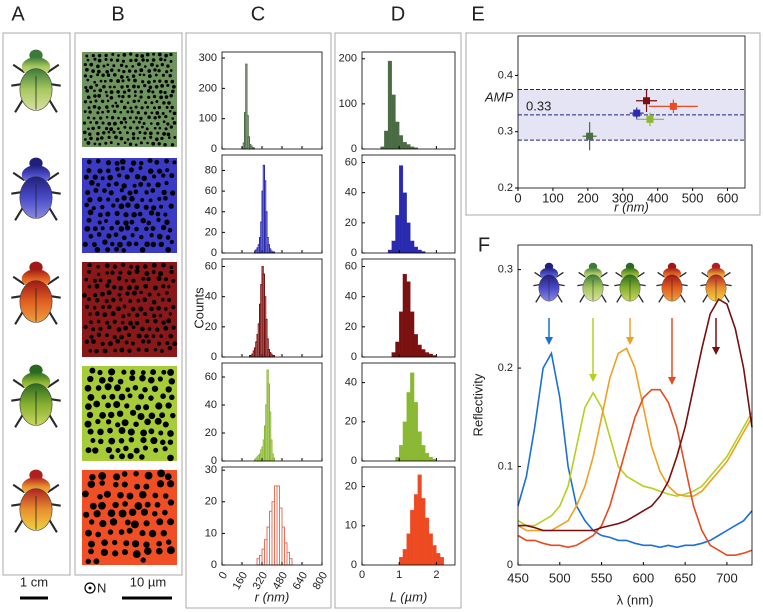 The image size is (763, 612). I want to click on beetle-leg, so click(682, 274).